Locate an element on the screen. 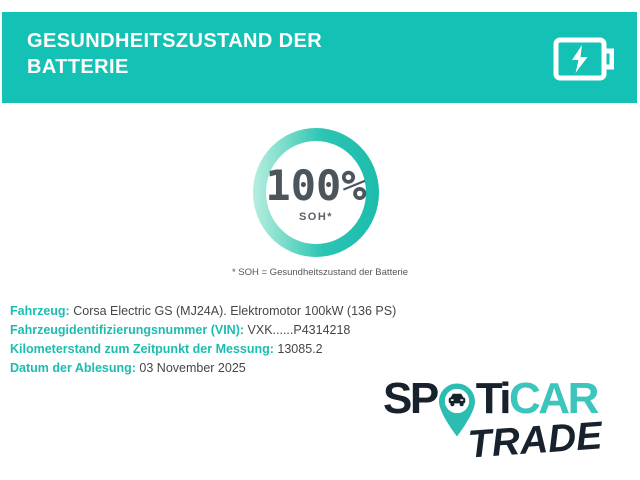 Image resolution: width=640 pixels, height=480 pixels. spoticar-trade-logo: SP Ti CAR TRADE is located at coordinates (506, 424).